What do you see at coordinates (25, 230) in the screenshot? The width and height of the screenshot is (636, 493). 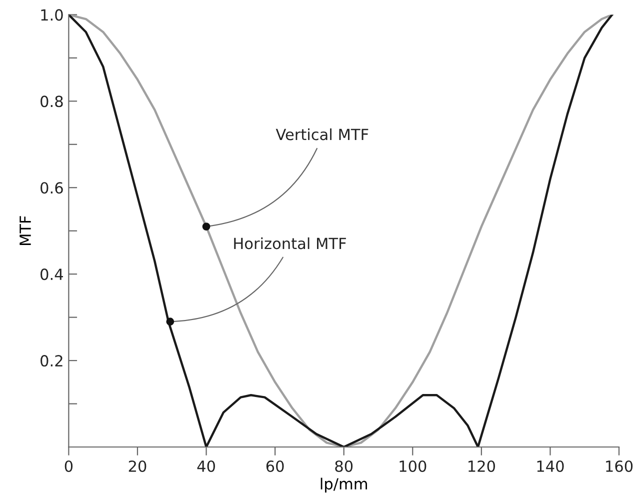 I see `y-axis-title: MTF` at bounding box center [25, 230].